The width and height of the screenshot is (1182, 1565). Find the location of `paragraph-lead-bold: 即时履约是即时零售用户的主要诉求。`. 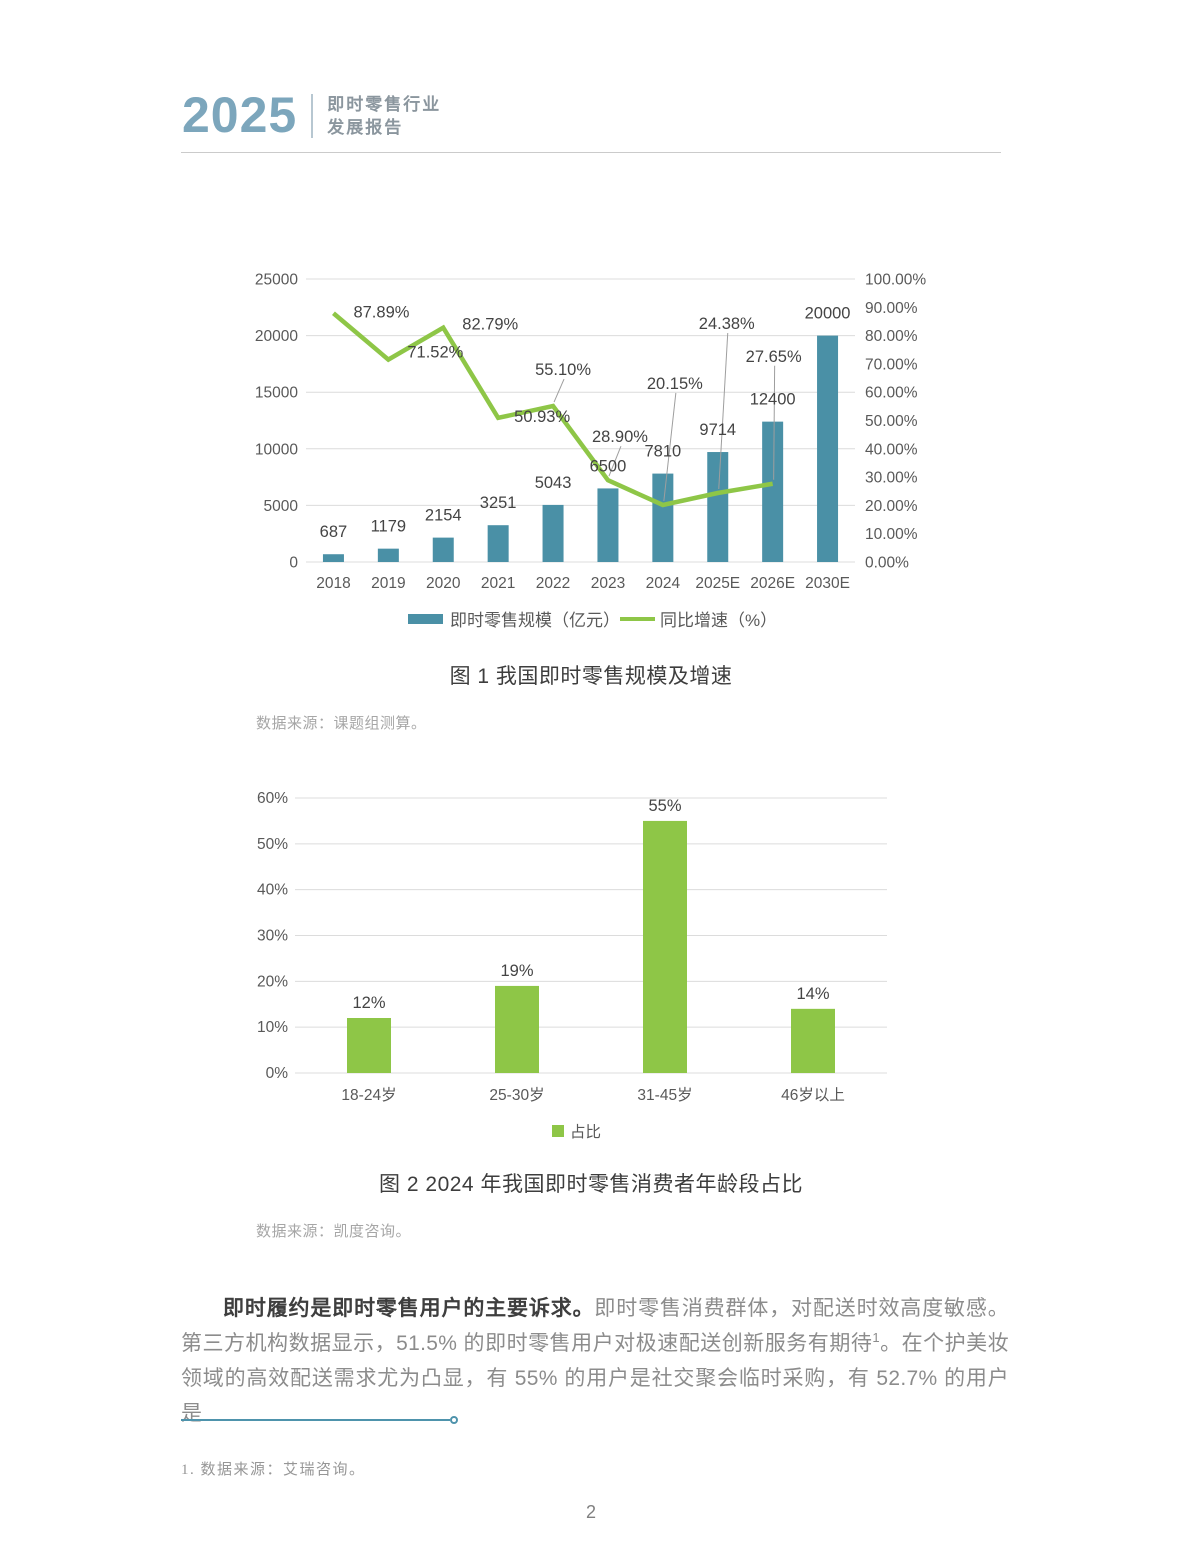

paragraph-lead-bold: 即时履约是即时零售用户的主要诉求。 is located at coordinates (409, 1308).